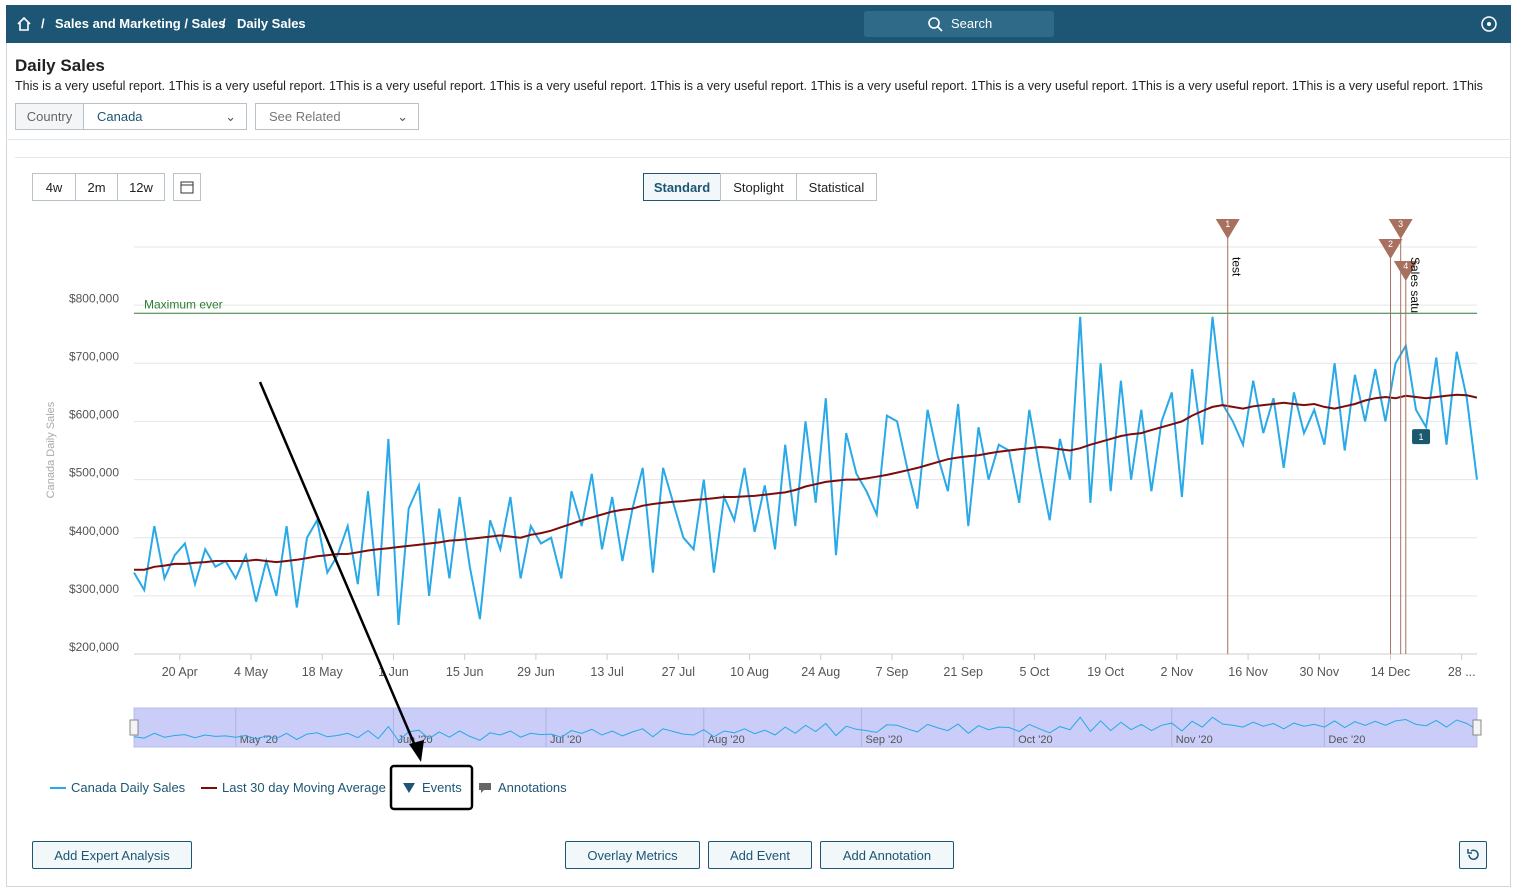 This screenshot has width=1517, height=890. I want to click on navigator-label: Nov '20, so click(1194, 740).